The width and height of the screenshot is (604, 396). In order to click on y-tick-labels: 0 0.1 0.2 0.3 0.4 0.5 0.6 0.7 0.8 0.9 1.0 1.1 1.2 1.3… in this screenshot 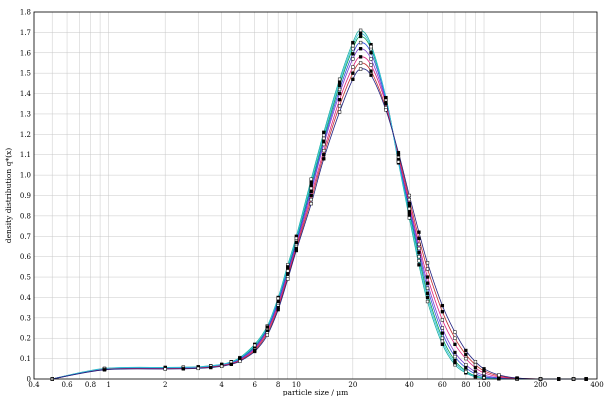, I will do `click(26, 196)`.